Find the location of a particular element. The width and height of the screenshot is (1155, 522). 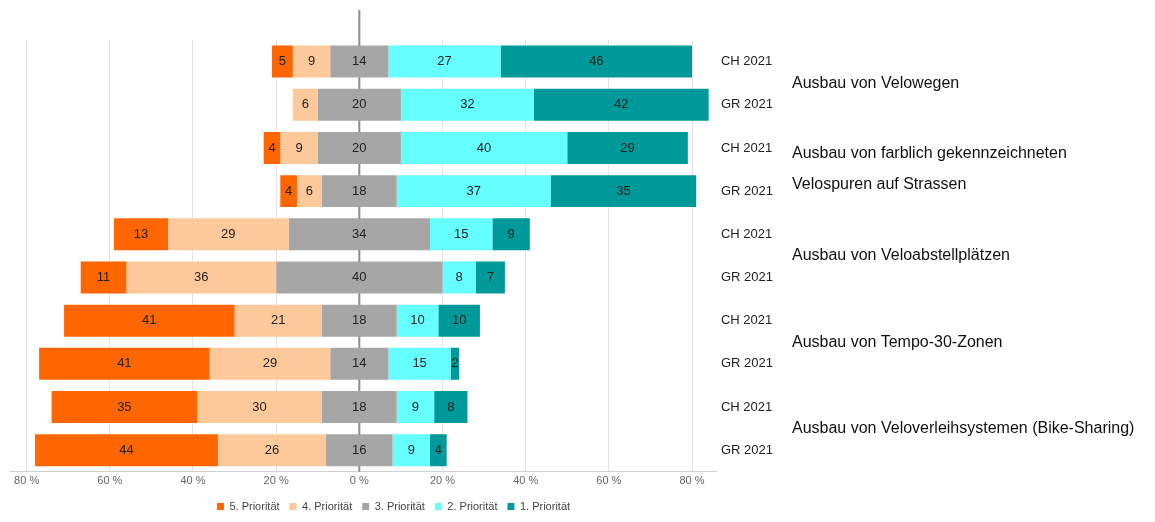

text: Ausbau von farblich gekennzeichneten Velospuren auf Strassen is located at coordinates (929, 168).